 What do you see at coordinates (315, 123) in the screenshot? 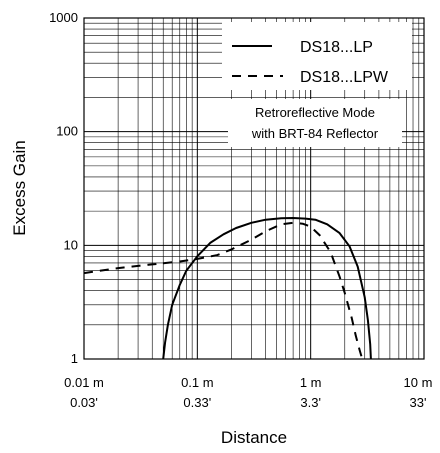
I see `annotation-box` at bounding box center [315, 123].